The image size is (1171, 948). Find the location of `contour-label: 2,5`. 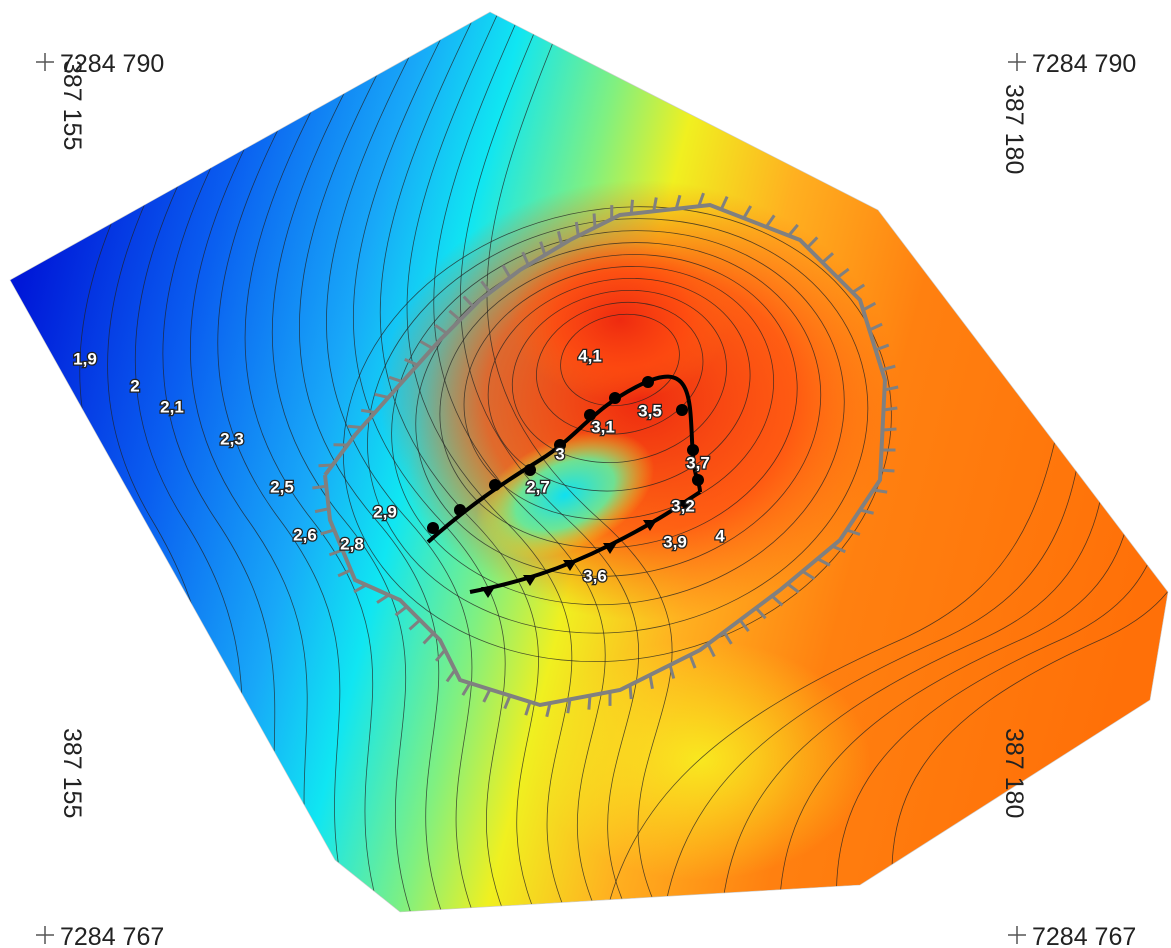

contour-label: 2,5 is located at coordinates (282, 486).